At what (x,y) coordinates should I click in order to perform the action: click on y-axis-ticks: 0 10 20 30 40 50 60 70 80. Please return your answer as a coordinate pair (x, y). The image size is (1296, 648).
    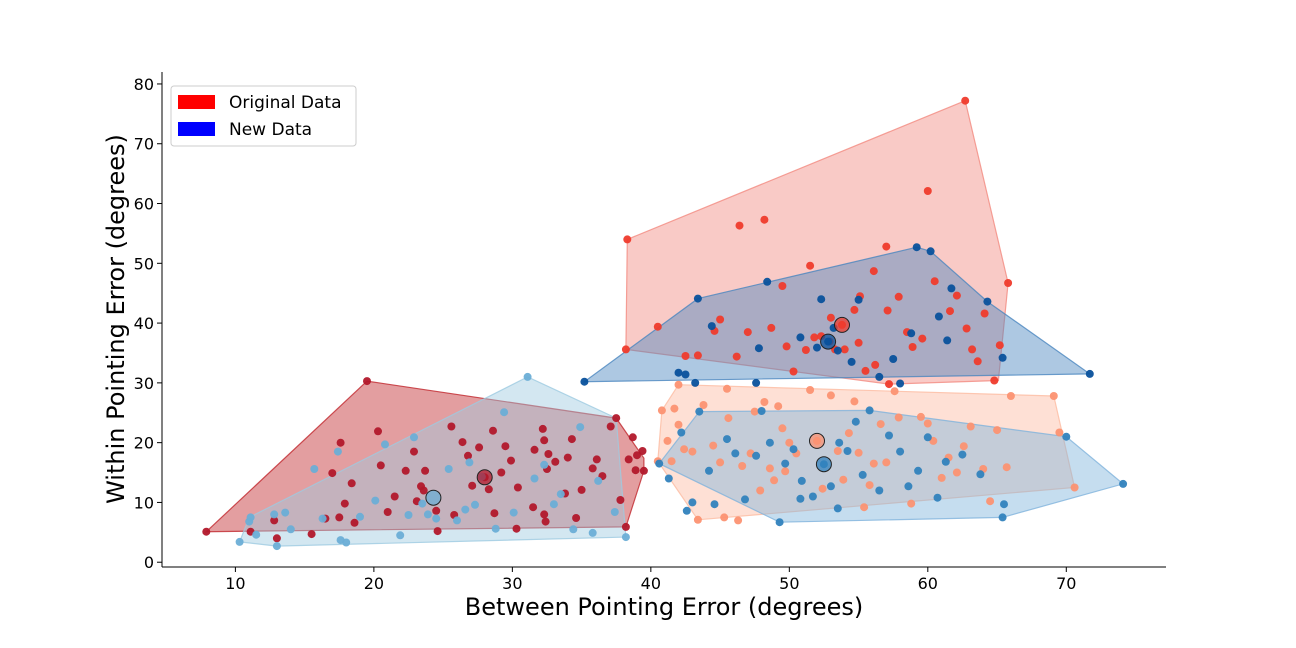
    Looking at the image, I should click on (148, 323).